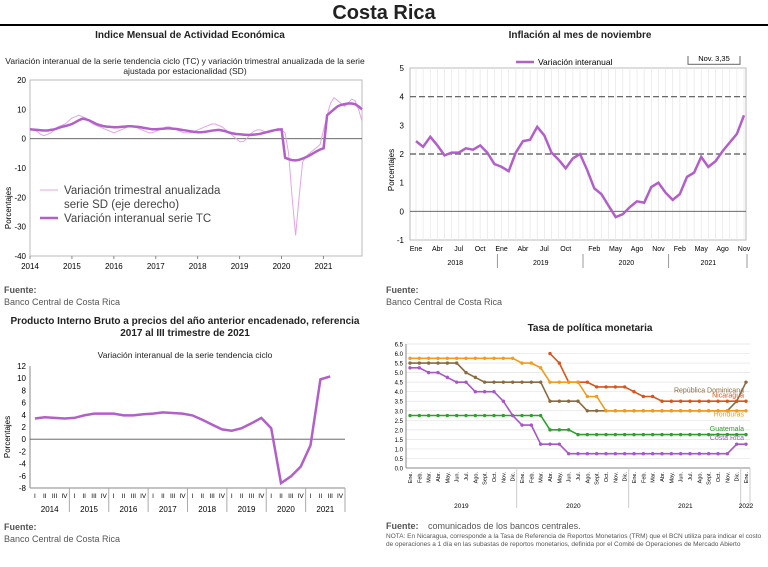  I want to click on policy-source-label: Fuente:, so click(402, 526).